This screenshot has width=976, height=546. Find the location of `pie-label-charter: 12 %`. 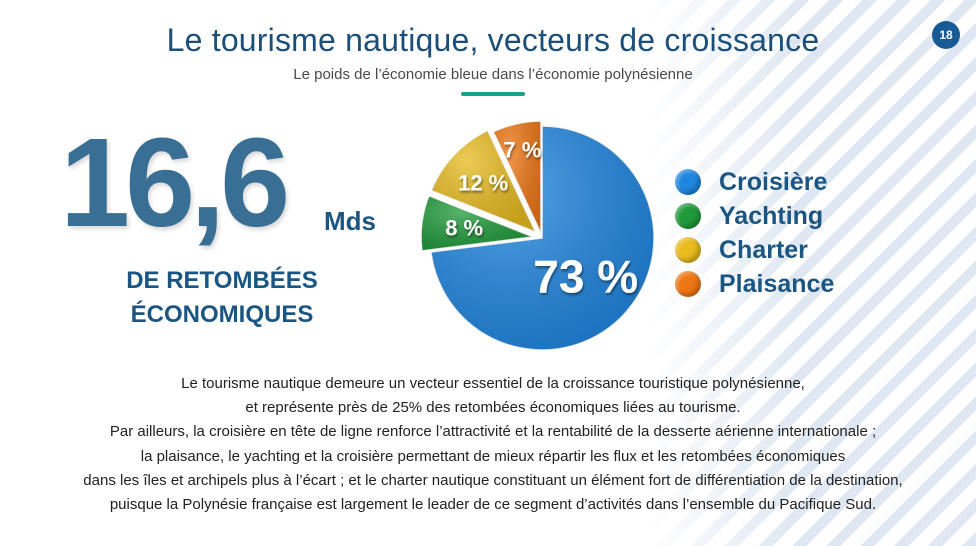

pie-label-charter: 12 % is located at coordinates (483, 182).